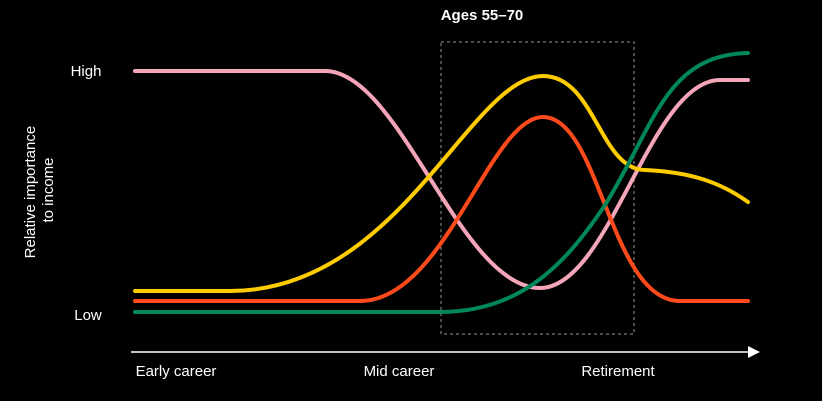  I want to click on x-axis-label: Early career, so click(176, 371).